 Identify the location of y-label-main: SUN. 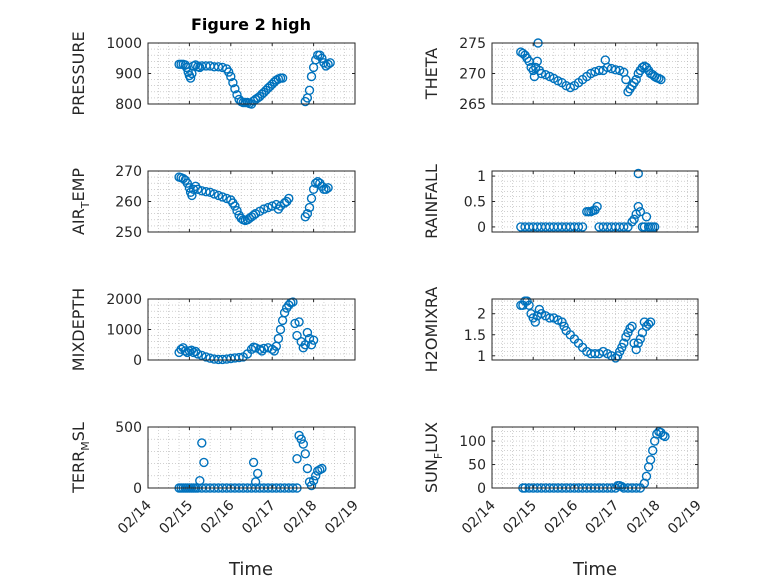
(431, 476).